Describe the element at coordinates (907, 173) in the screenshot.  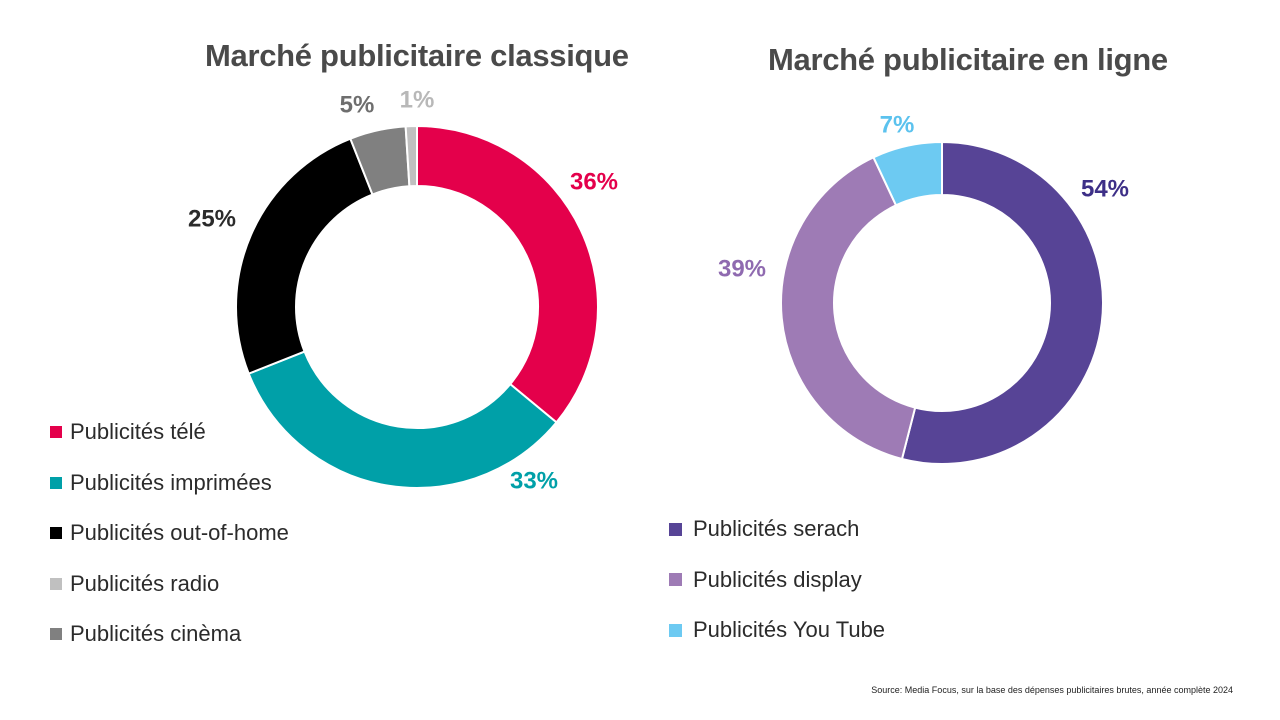
I see `donut-slice-publicit-s-you-tube` at that location.